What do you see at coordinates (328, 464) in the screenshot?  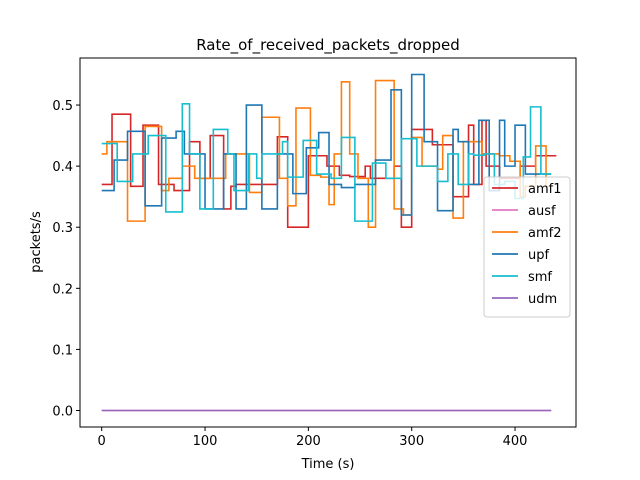 I see `x-axis-label: Time (s)` at bounding box center [328, 464].